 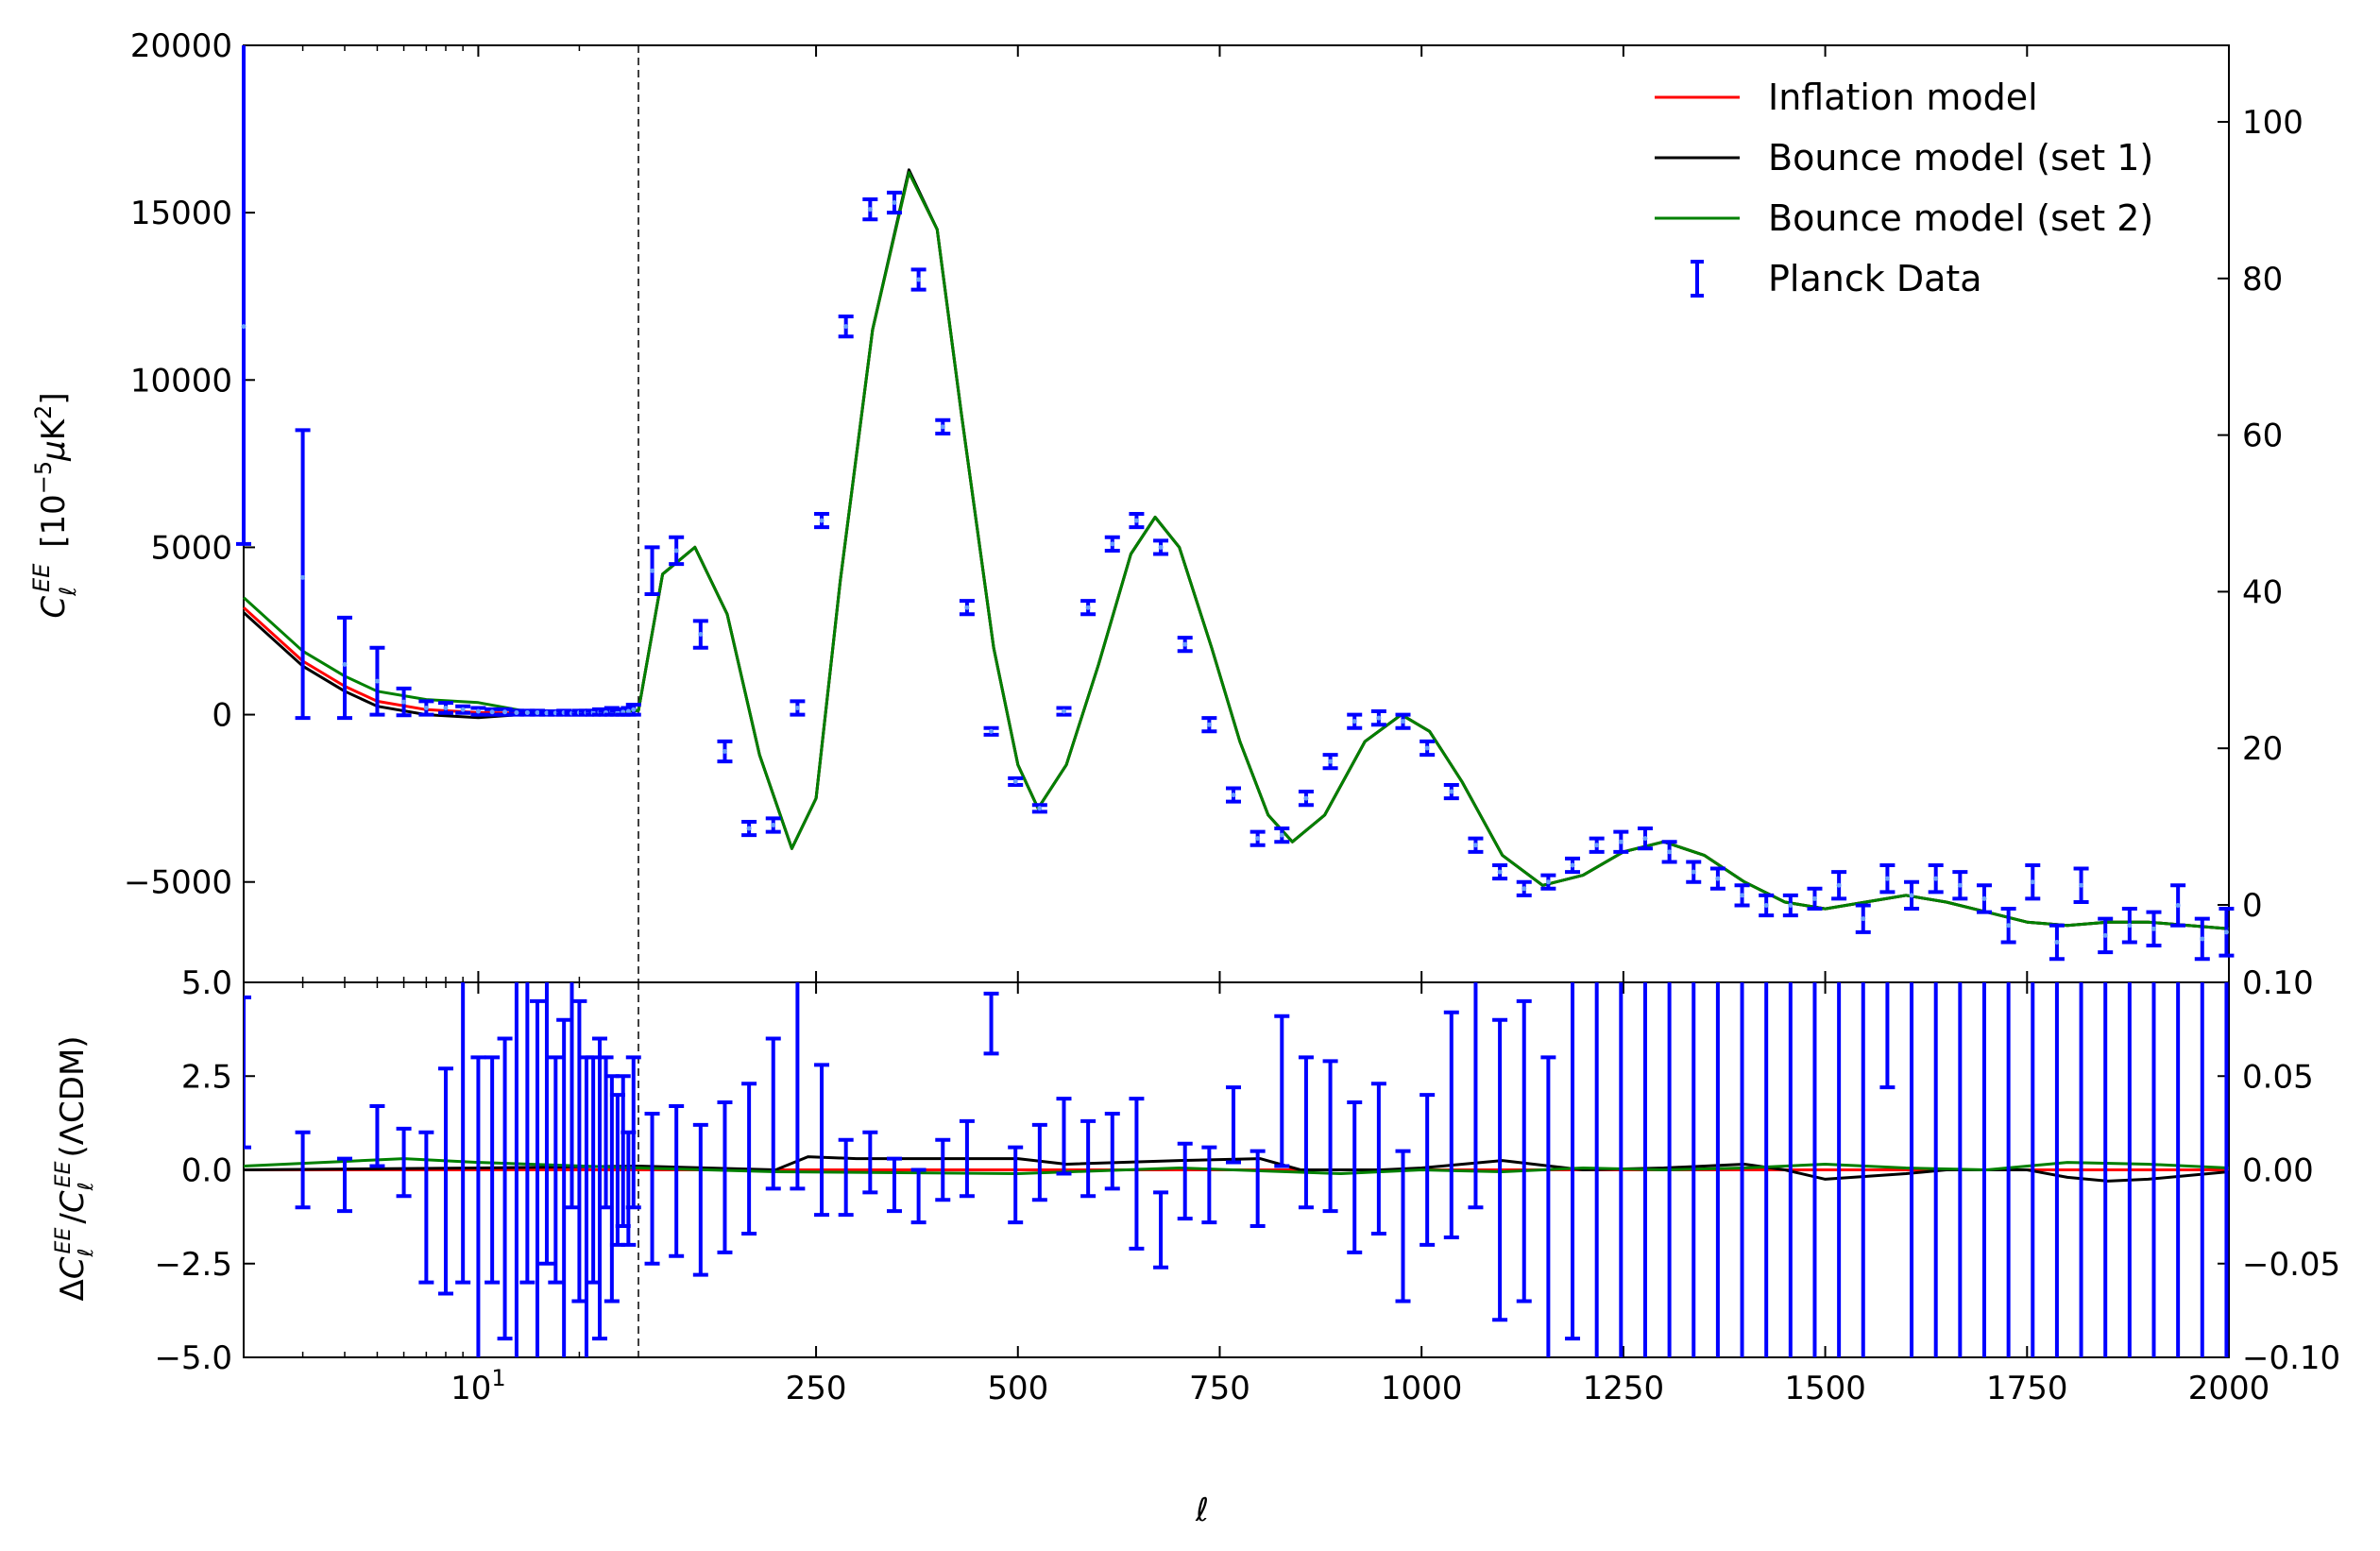 I want to click on residual-y-tick-label: 2.5, so click(x=206, y=1077).